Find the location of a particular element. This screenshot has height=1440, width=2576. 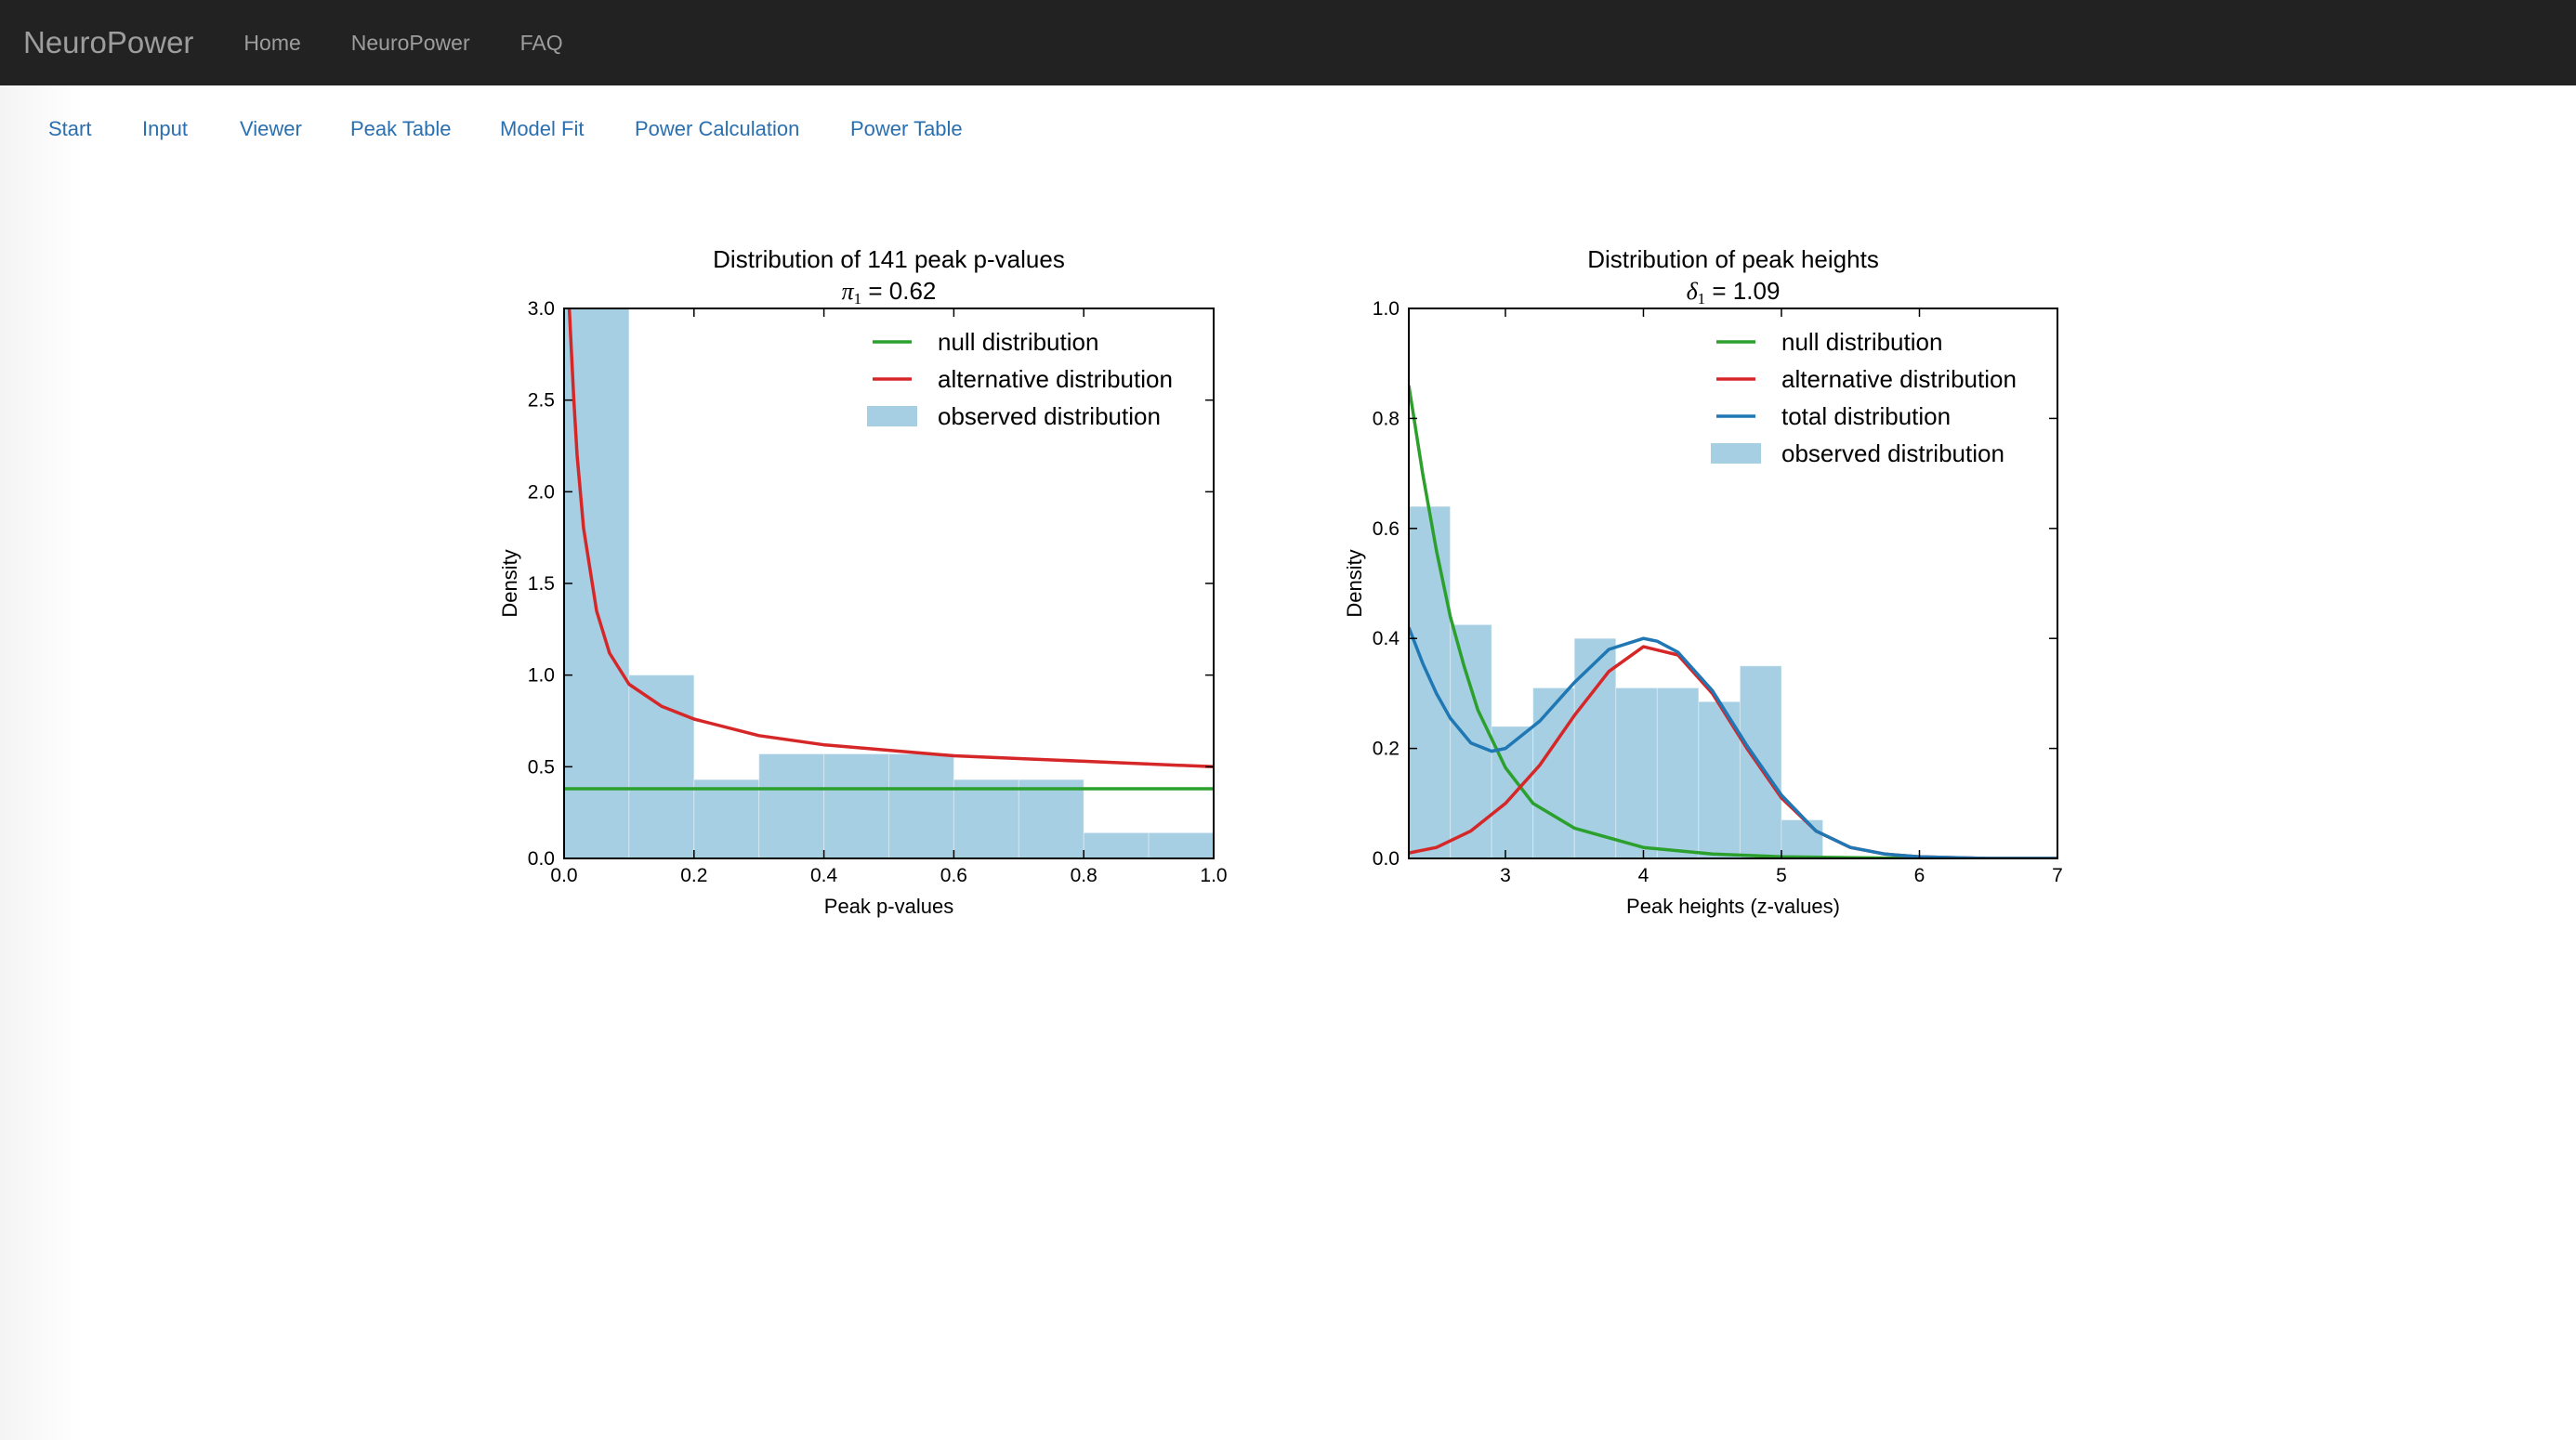

subtitle-value: = 0.62 is located at coordinates (898, 291).